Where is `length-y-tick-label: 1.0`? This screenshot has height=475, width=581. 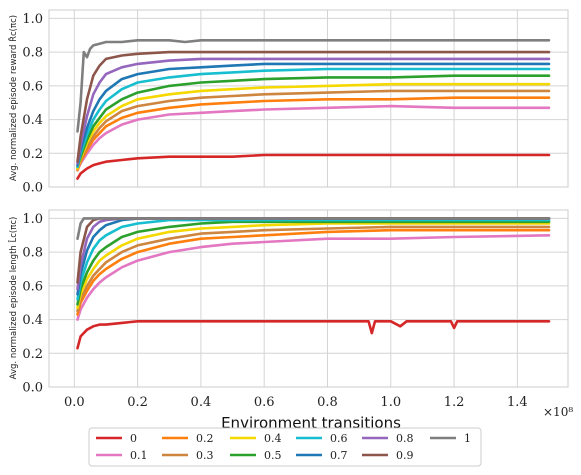 length-y-tick-label: 1.0 is located at coordinates (32, 219).